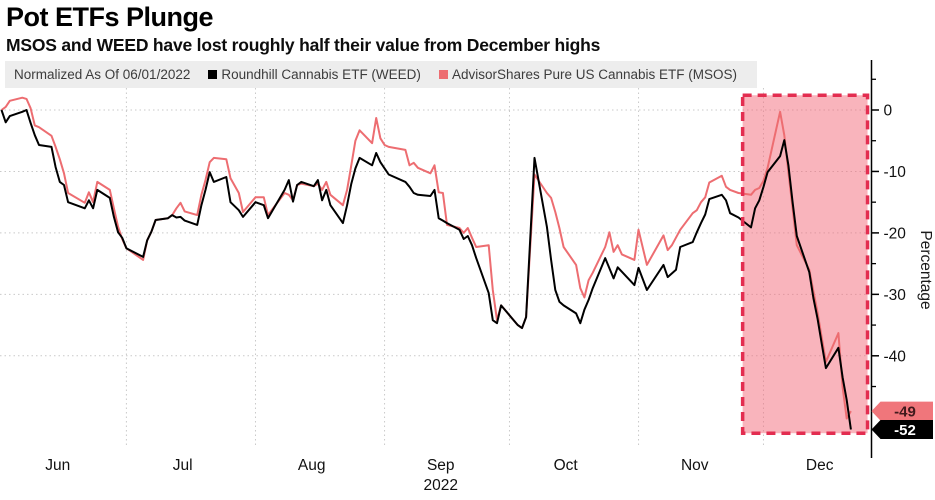 This screenshot has width=935, height=500. Describe the element at coordinates (895, 172) in the screenshot. I see `y-axis-tick-label: -10` at that location.